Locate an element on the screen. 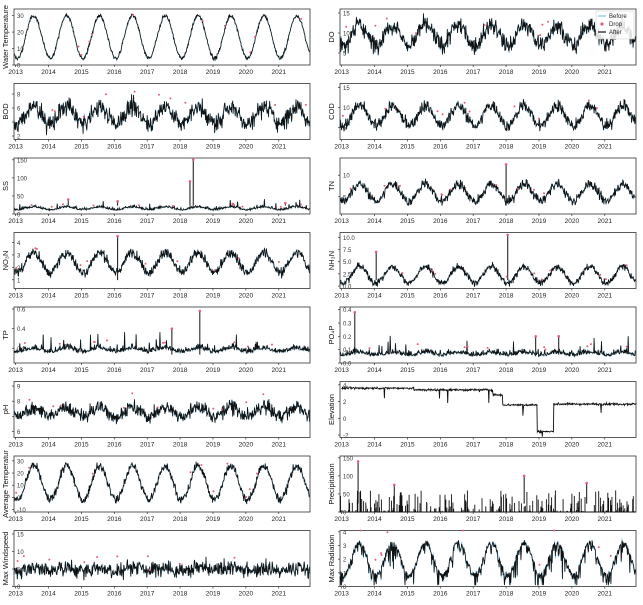 The width and height of the screenshot is (643, 605). y-axis-label: Average Temperatur is located at coordinates (5, 484).